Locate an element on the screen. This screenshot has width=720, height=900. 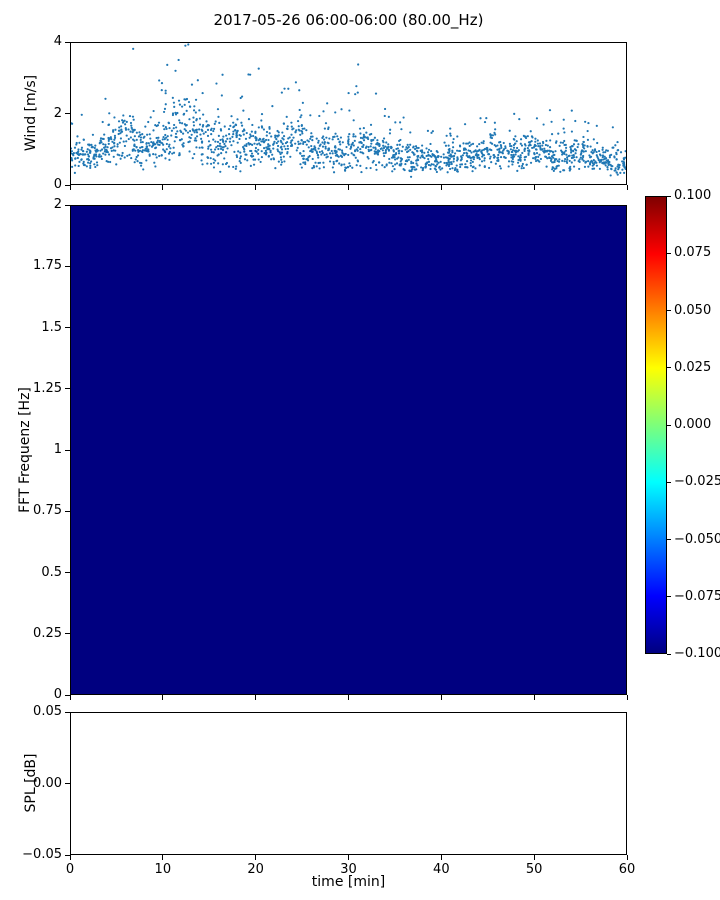
x-tick-label: 50 is located at coordinates (534, 869).